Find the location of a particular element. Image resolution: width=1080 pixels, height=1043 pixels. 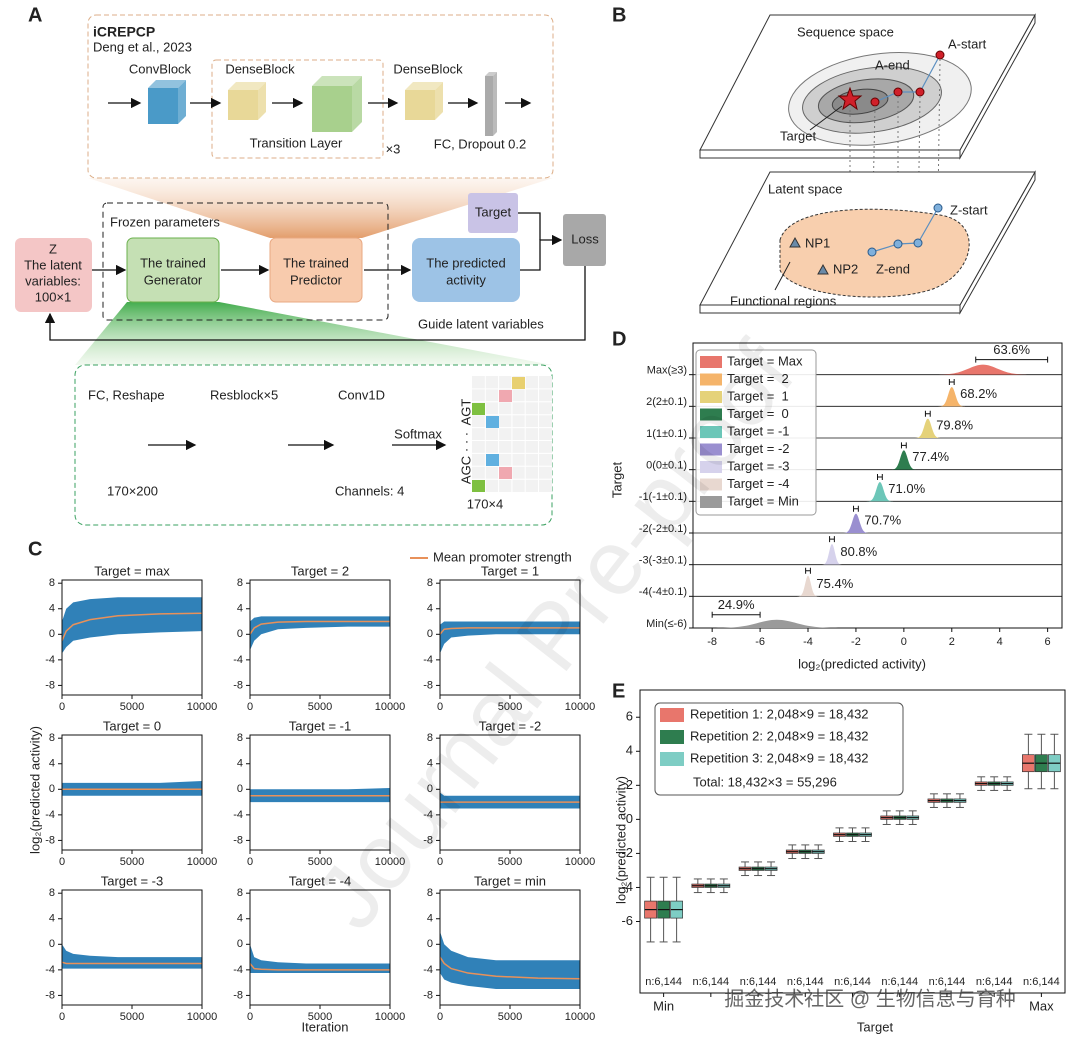

pointer is located at coordinates (782, 276).